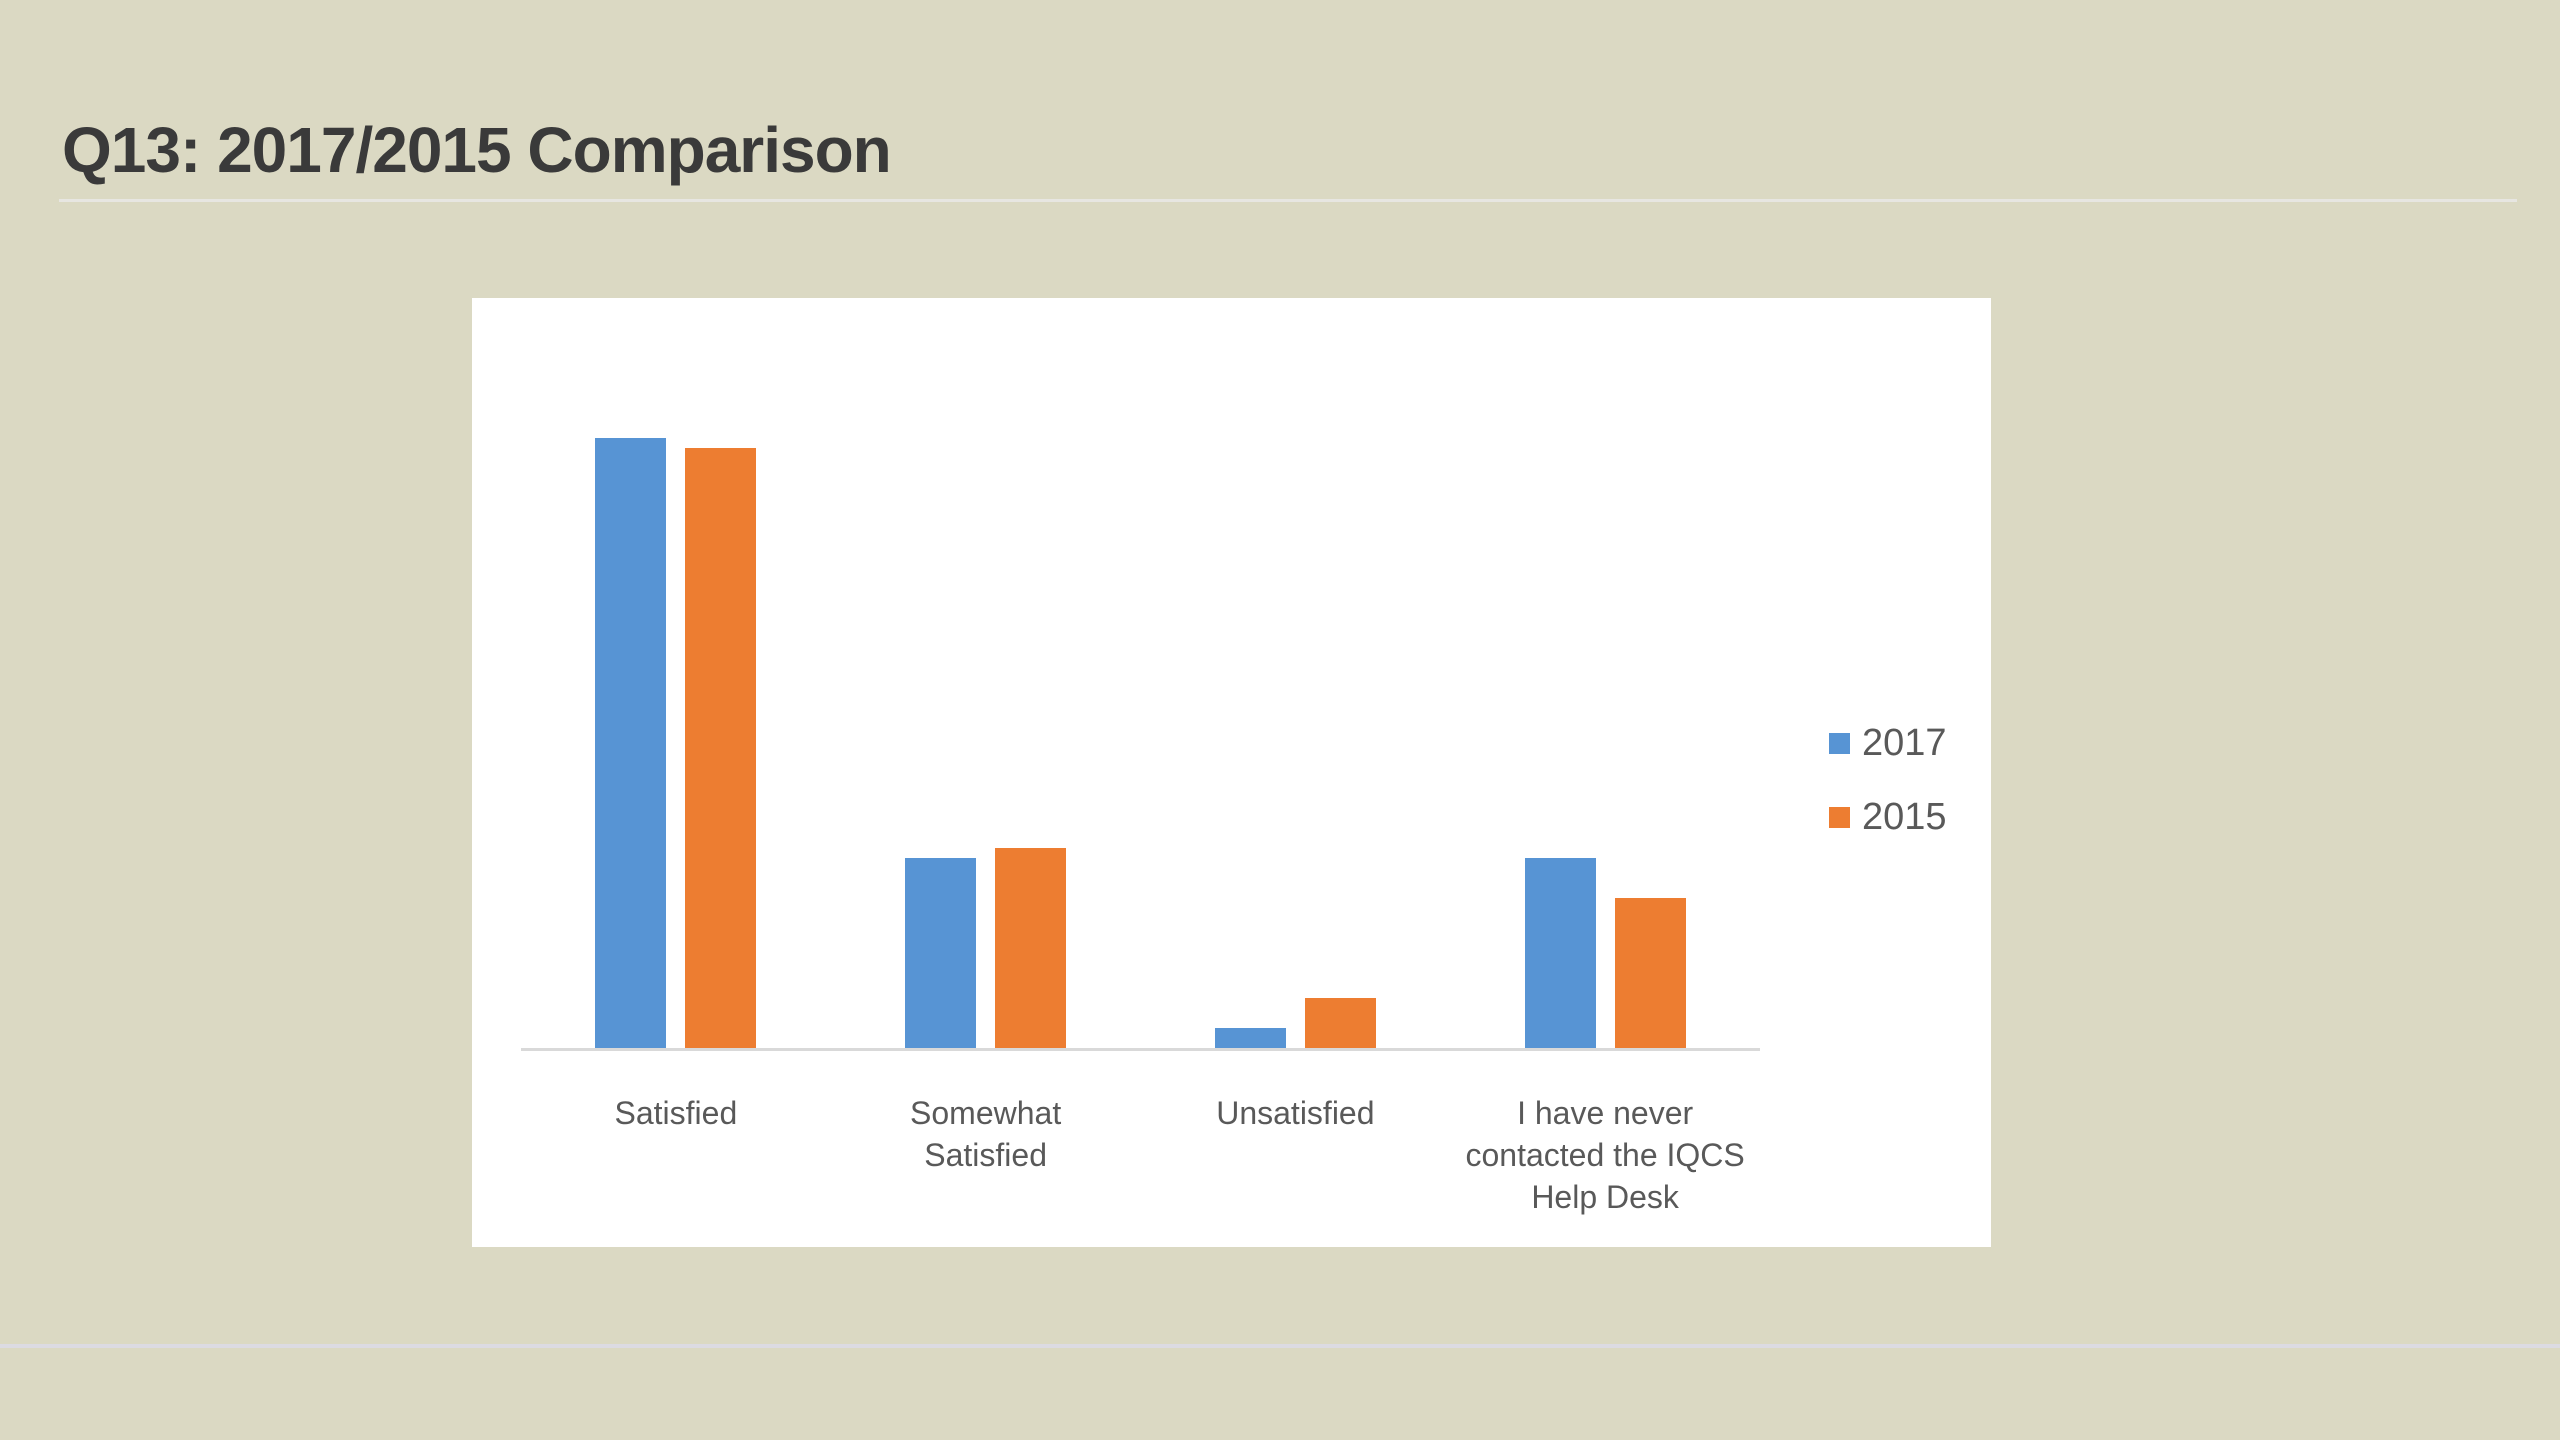 This screenshot has height=1440, width=2560. I want to click on legend-swatch-2017, so click(1839, 743).